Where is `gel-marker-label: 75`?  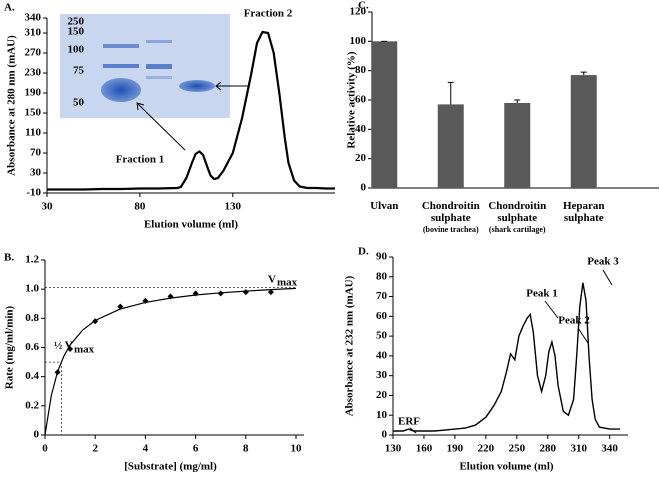 gel-marker-label: 75 is located at coordinates (79, 71).